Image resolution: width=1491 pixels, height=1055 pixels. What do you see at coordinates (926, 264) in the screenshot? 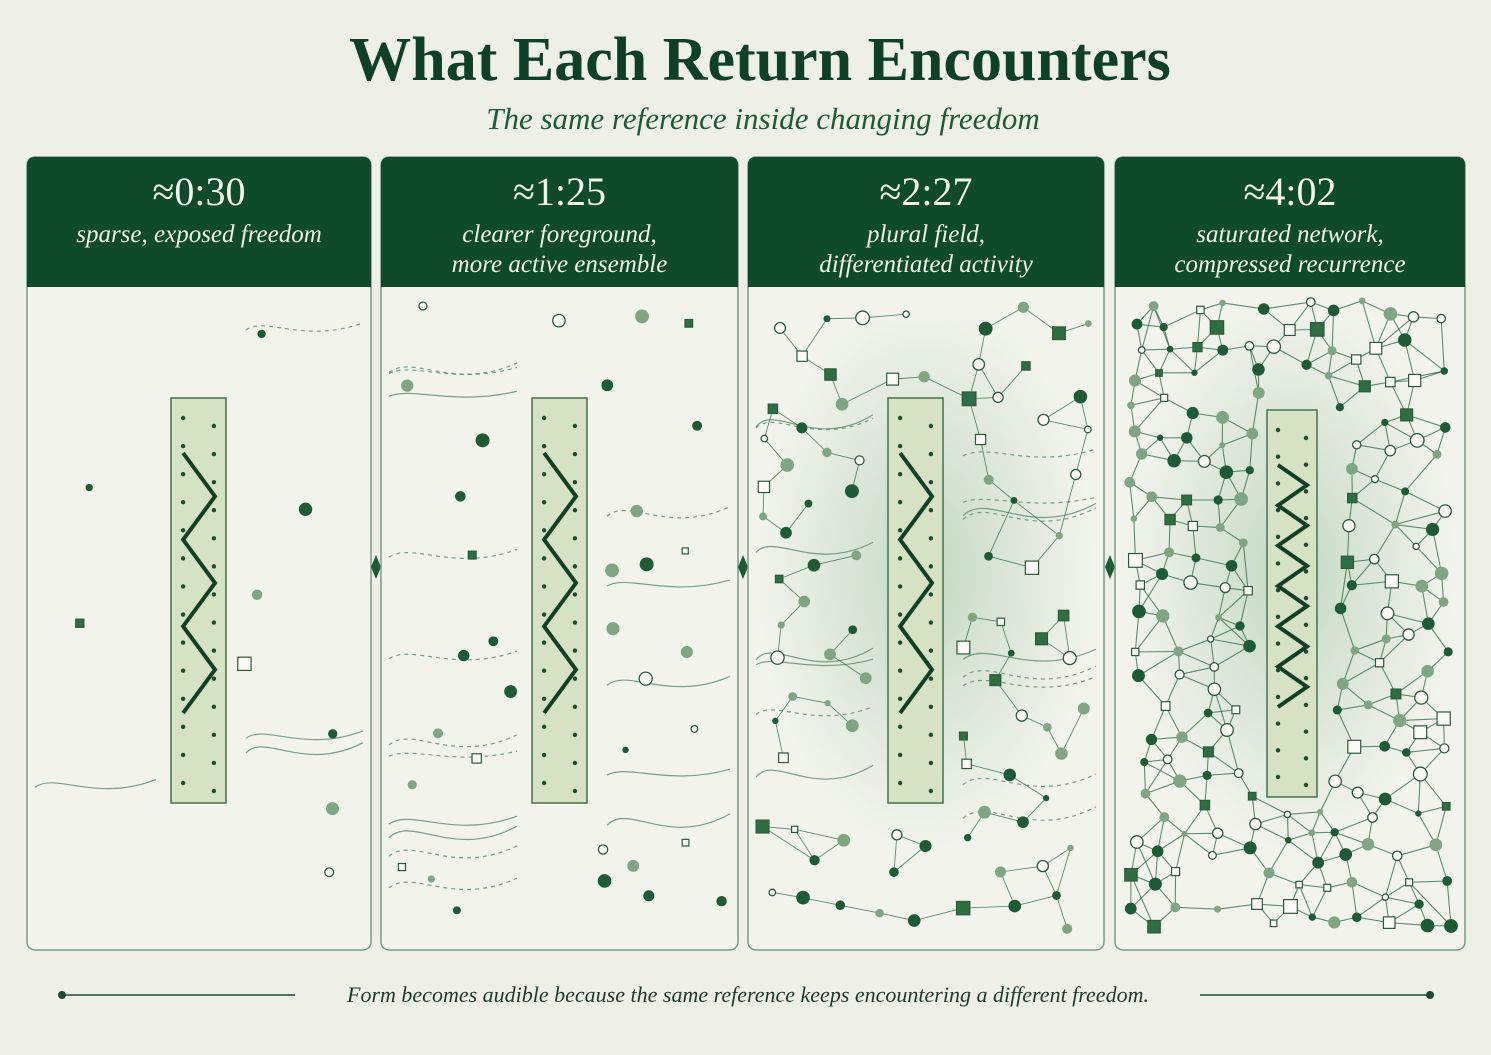
I see `caption-line: differentiated activity` at bounding box center [926, 264].